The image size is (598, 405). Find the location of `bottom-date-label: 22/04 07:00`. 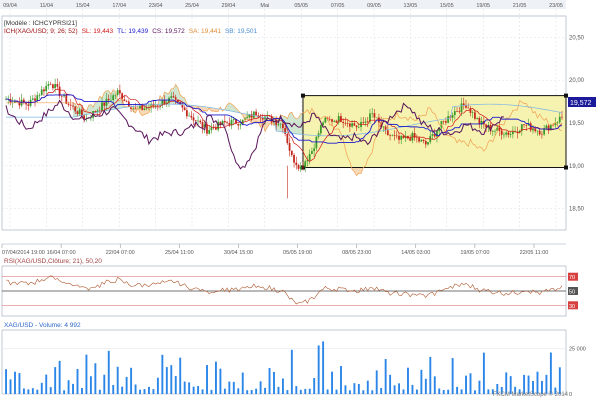

bottom-date-label: 22/04 07:00 is located at coordinates (120, 253).